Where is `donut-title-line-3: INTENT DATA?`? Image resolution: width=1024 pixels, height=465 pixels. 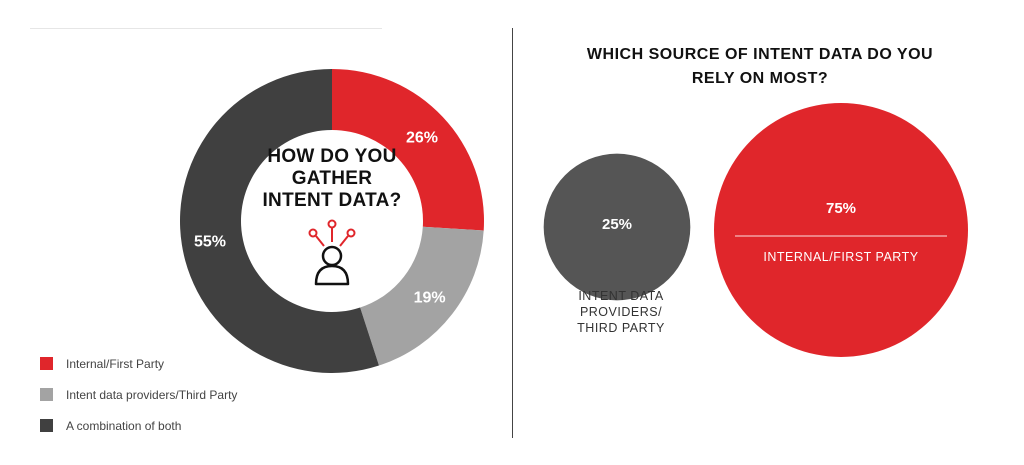
donut-title-line-3: INTENT DATA? is located at coordinates (332, 200).